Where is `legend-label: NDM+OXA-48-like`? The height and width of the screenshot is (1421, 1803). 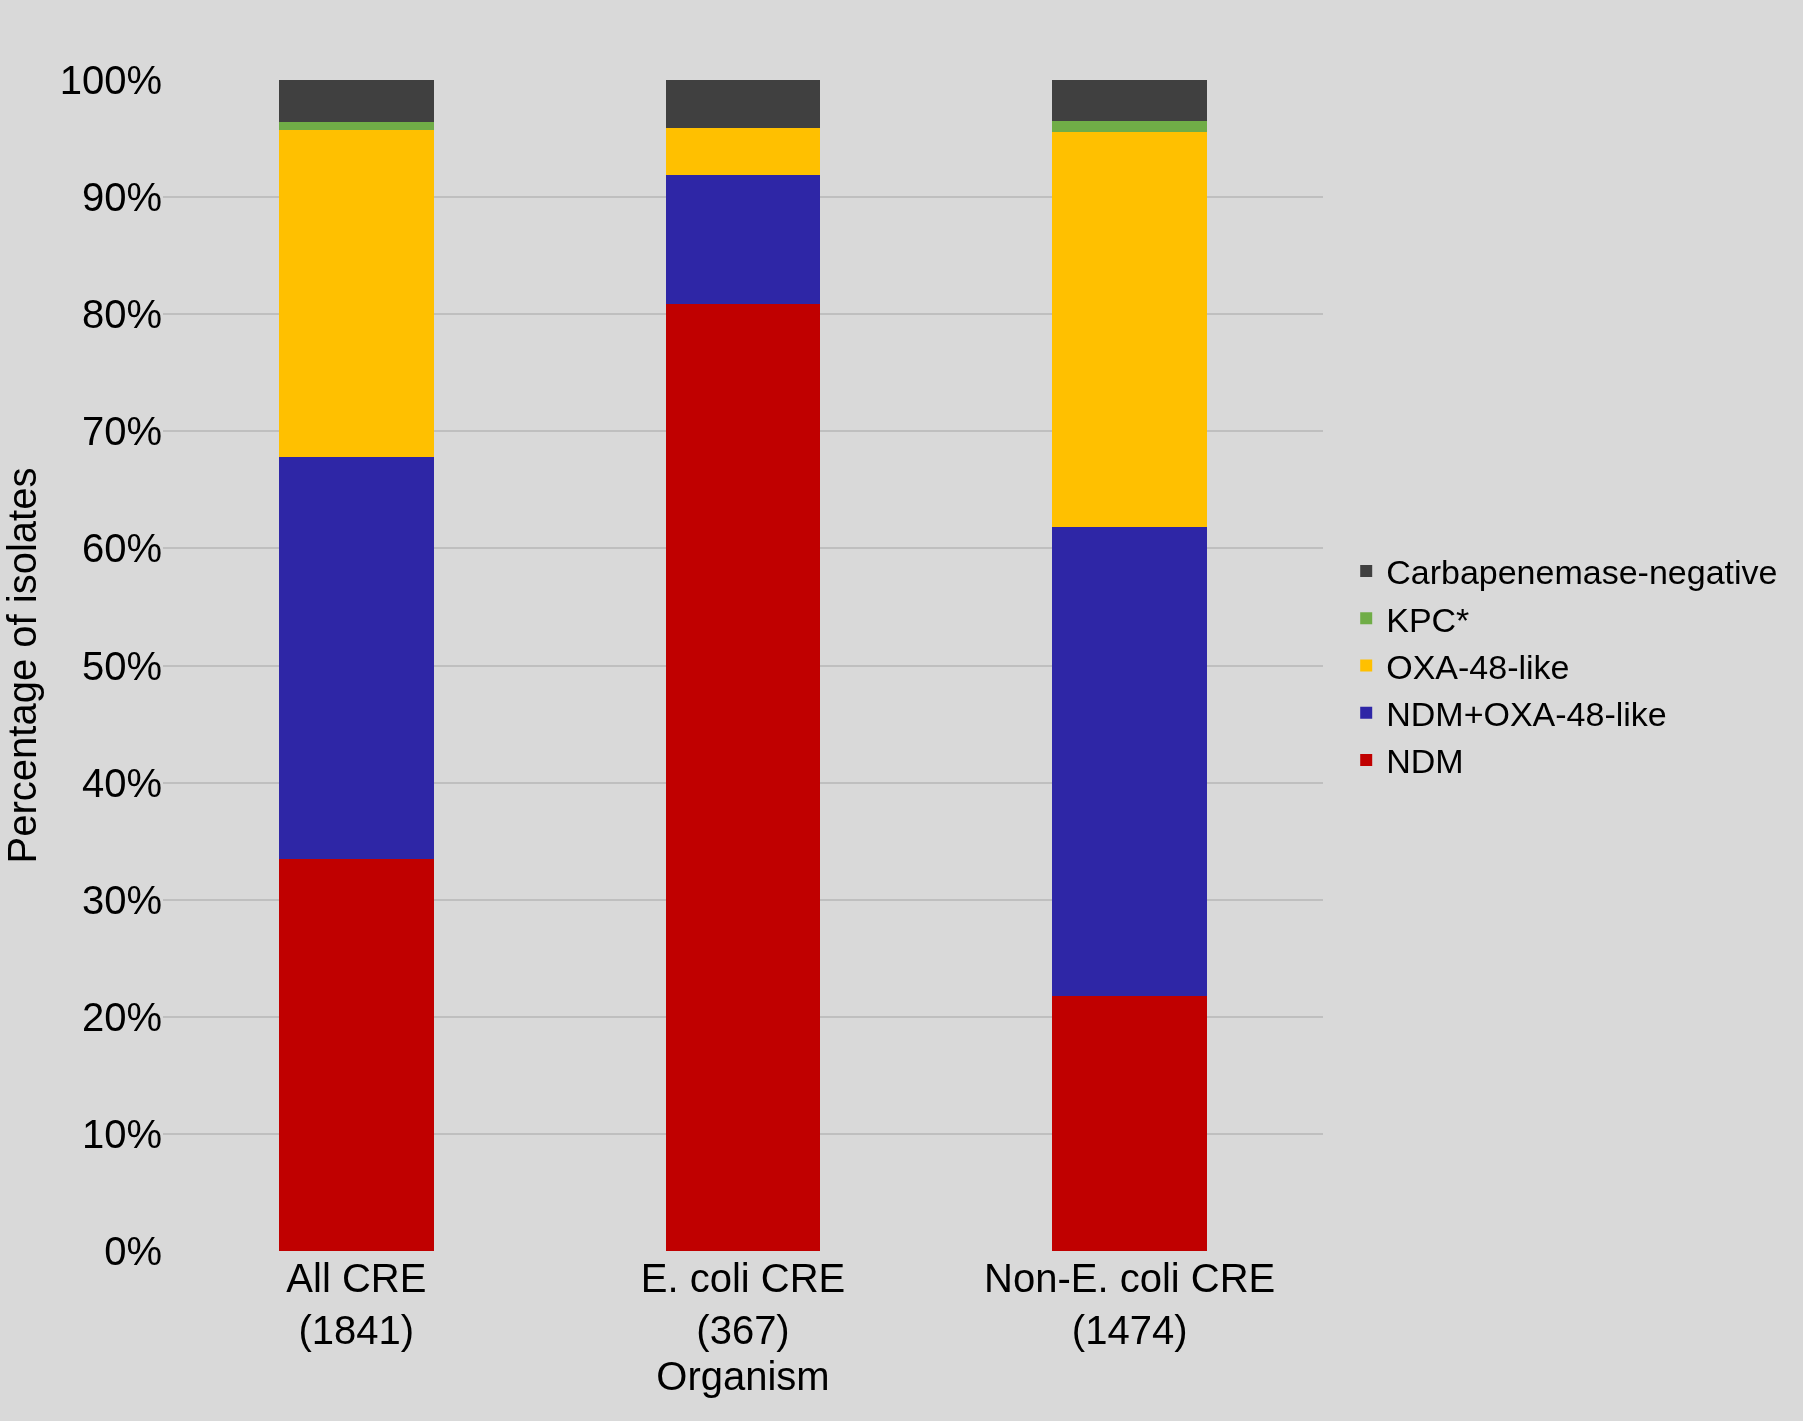
legend-label: NDM+OXA-48-like is located at coordinates (1526, 713).